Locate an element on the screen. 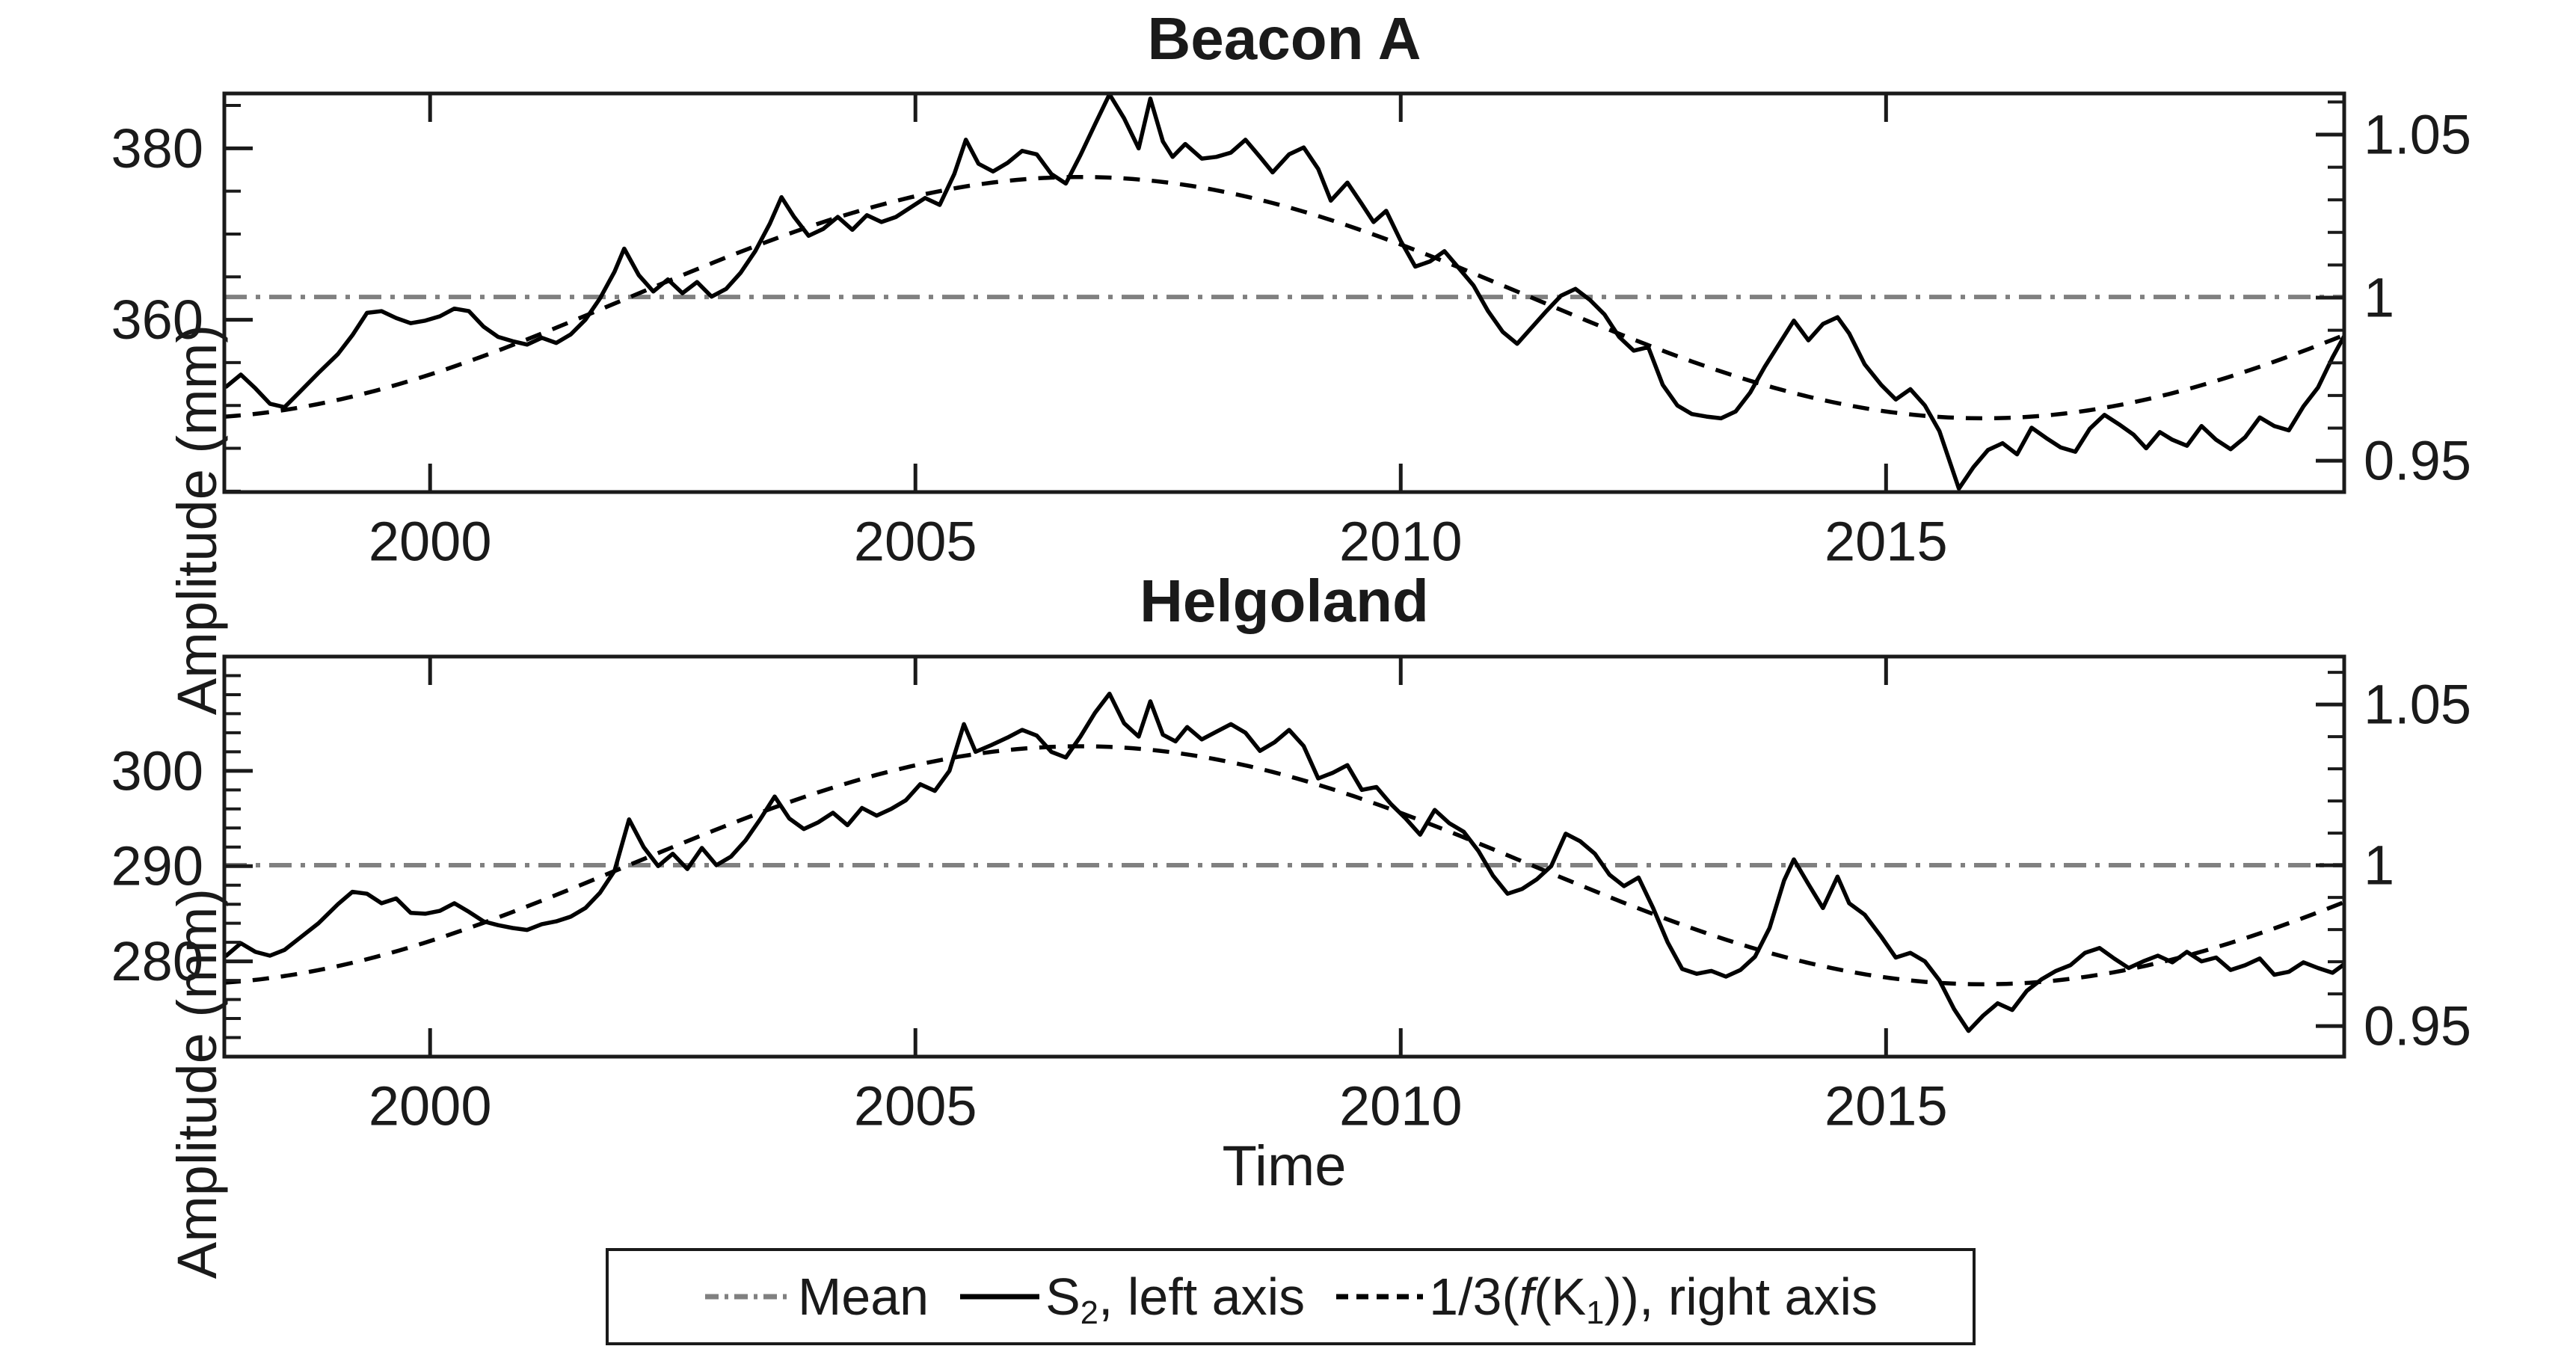 This screenshot has height=1352, width=2576. legend-item-mean: Mean is located at coordinates (816, 1297).